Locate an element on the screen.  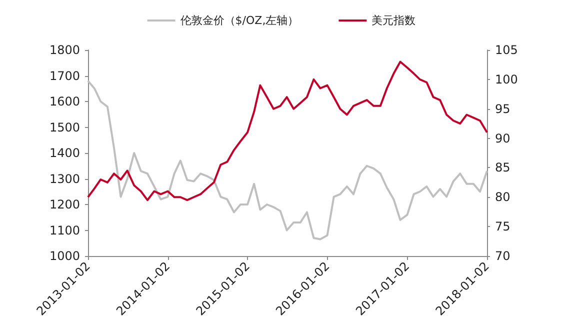
y-tick-label: 1400 is located at coordinates (64, 153).